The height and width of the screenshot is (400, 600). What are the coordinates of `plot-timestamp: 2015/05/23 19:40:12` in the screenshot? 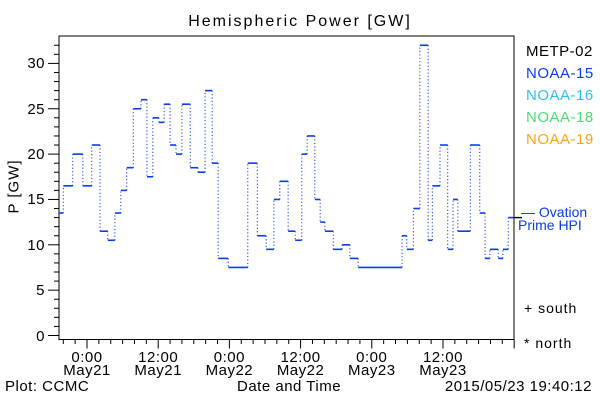 It's located at (518, 386).